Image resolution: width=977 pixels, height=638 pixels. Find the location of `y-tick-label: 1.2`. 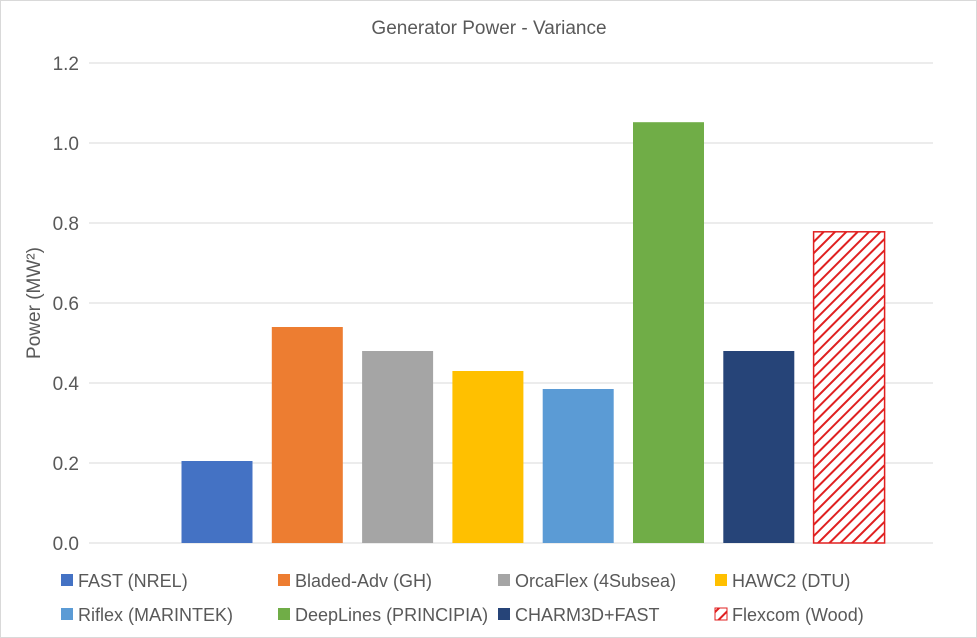

y-tick-label: 1.2 is located at coordinates (66, 64).